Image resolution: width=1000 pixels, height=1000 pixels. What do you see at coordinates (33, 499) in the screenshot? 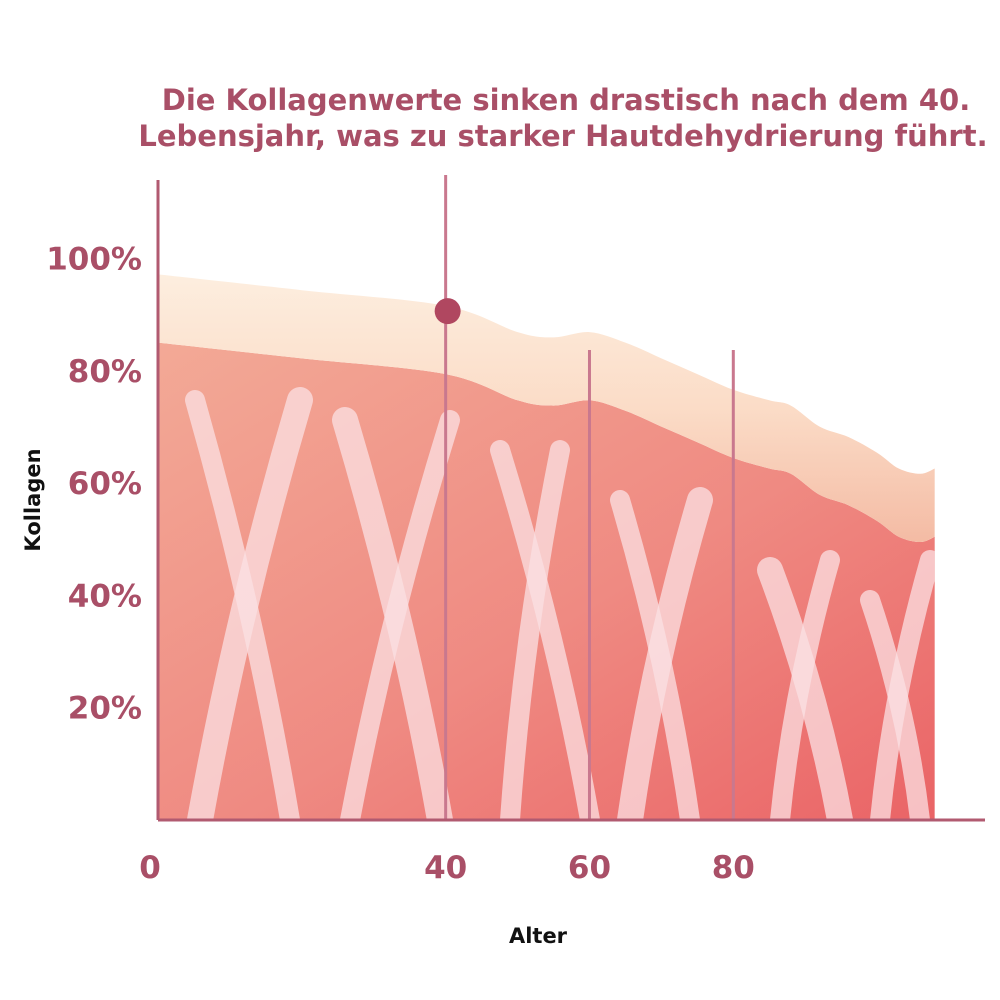
I see `y-axis-label: Kollagen` at bounding box center [33, 499].